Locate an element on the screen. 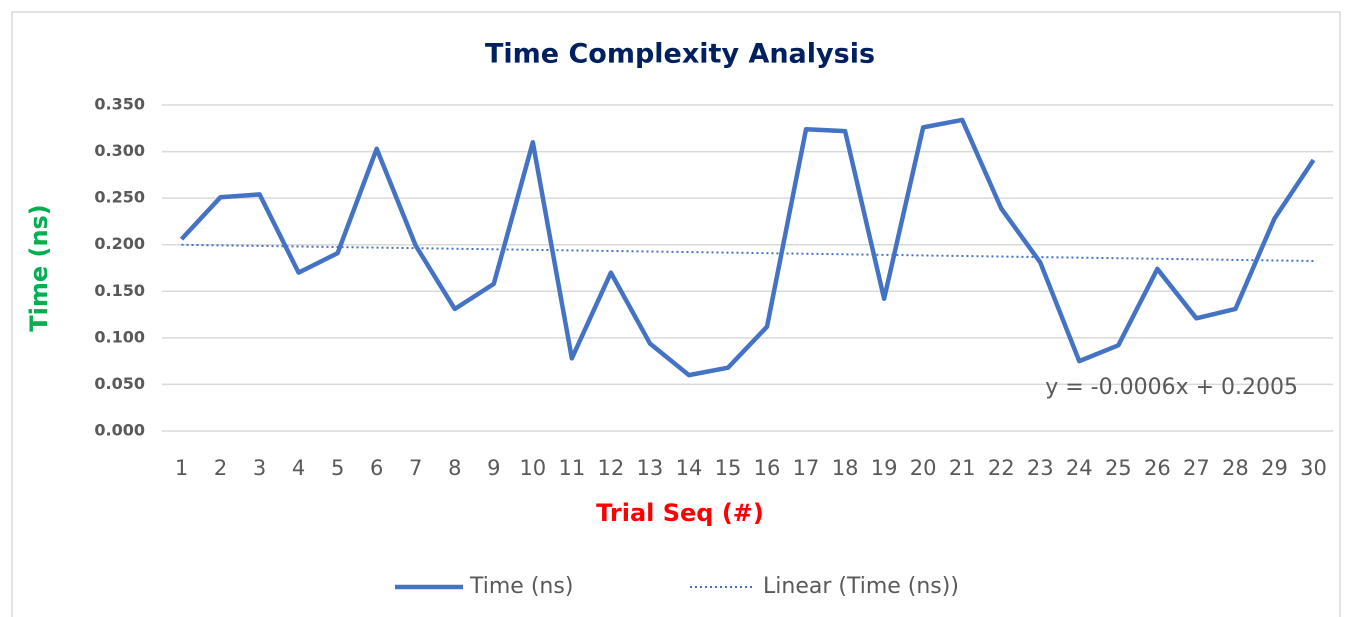  trend-line is located at coordinates (747, 253).